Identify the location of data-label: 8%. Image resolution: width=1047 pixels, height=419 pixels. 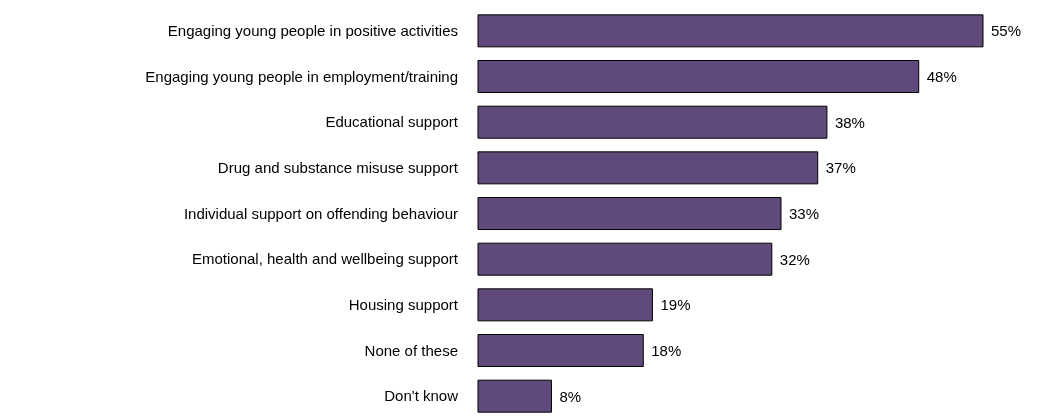
(570, 396).